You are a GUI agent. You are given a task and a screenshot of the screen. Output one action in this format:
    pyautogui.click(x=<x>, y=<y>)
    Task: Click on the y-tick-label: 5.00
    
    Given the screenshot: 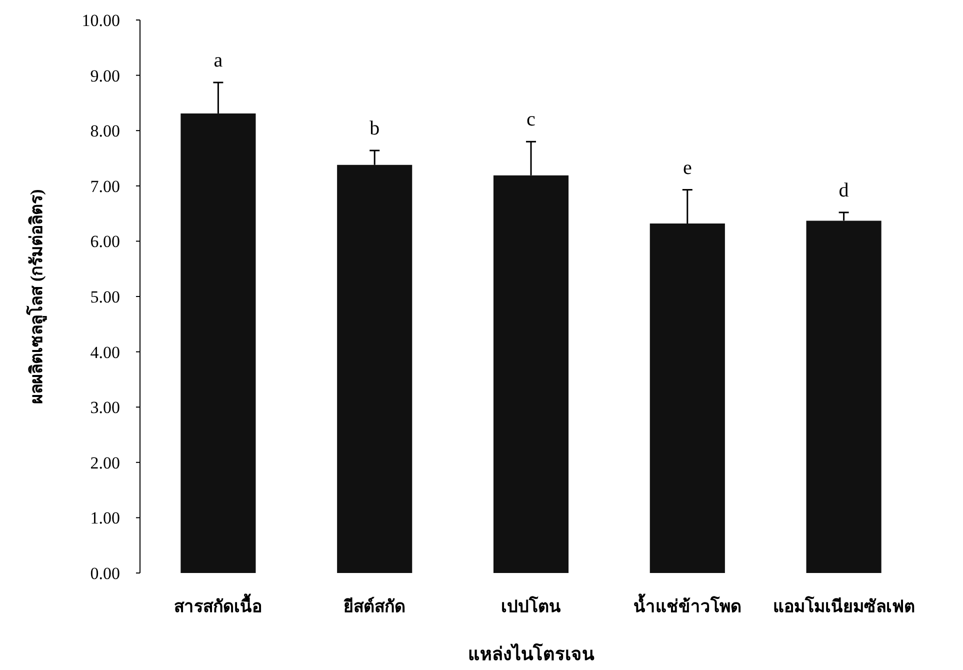 What is the action you would take?
    pyautogui.click(x=105, y=297)
    